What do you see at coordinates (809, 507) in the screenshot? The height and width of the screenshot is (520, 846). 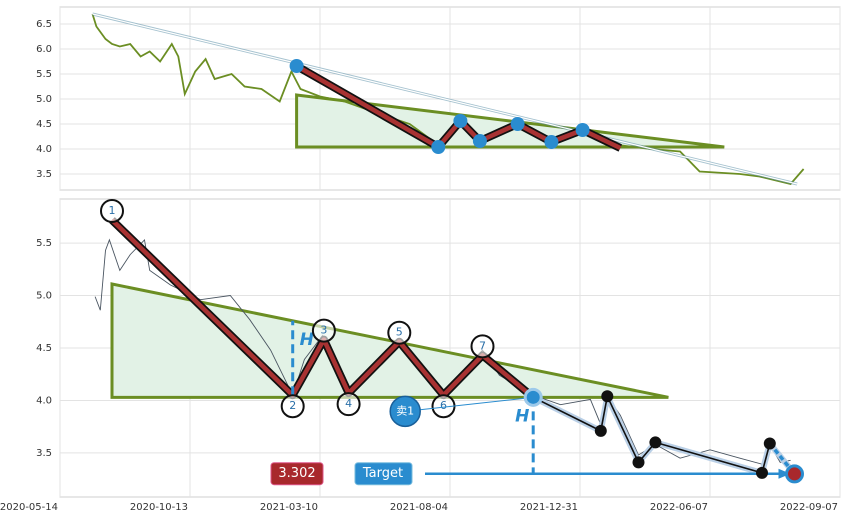 I see `x-tick-label: 2022-09-07` at bounding box center [809, 507].